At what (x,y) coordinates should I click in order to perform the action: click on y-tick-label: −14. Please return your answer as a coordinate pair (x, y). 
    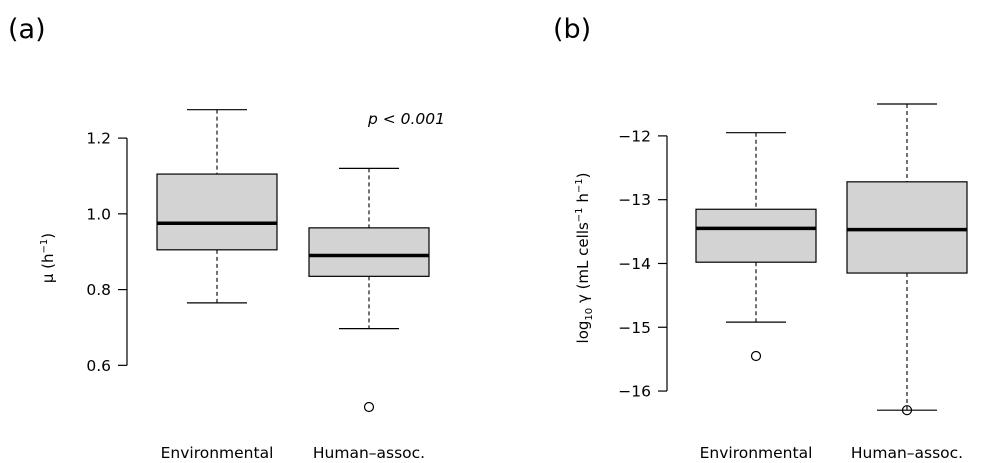
    Looking at the image, I should click on (634, 264).